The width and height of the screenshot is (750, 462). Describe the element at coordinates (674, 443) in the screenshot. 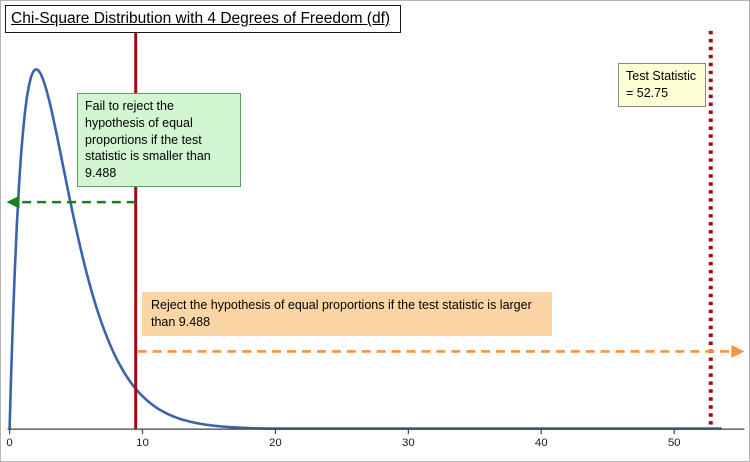

I see `x-axis-tick-label: 50` at that location.